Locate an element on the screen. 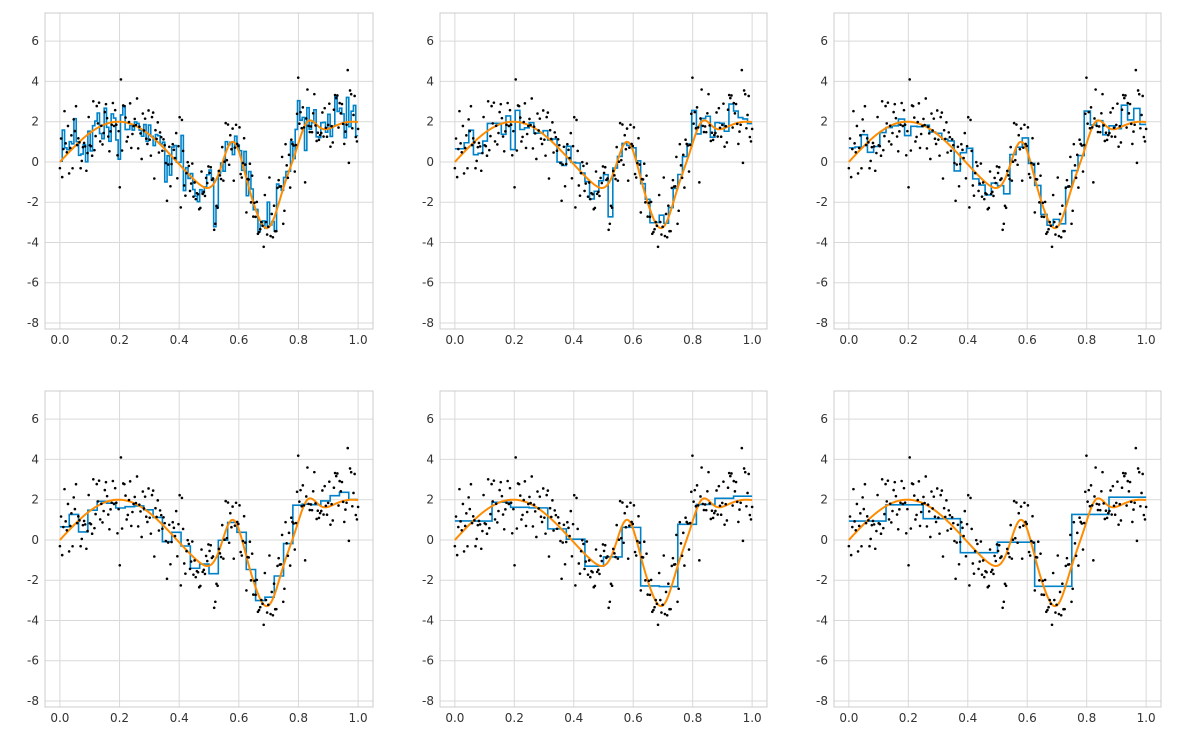 The image size is (1204, 744). x-tick-label: 0.6 is located at coordinates (238, 718).